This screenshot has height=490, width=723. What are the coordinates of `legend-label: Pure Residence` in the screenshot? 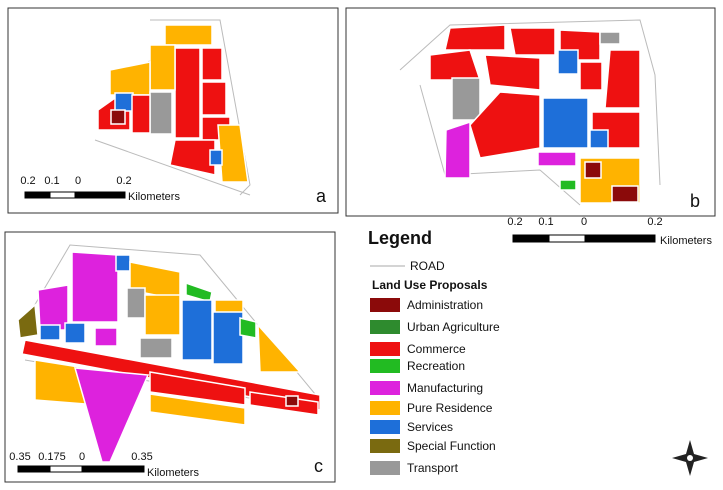 It's located at (450, 408).